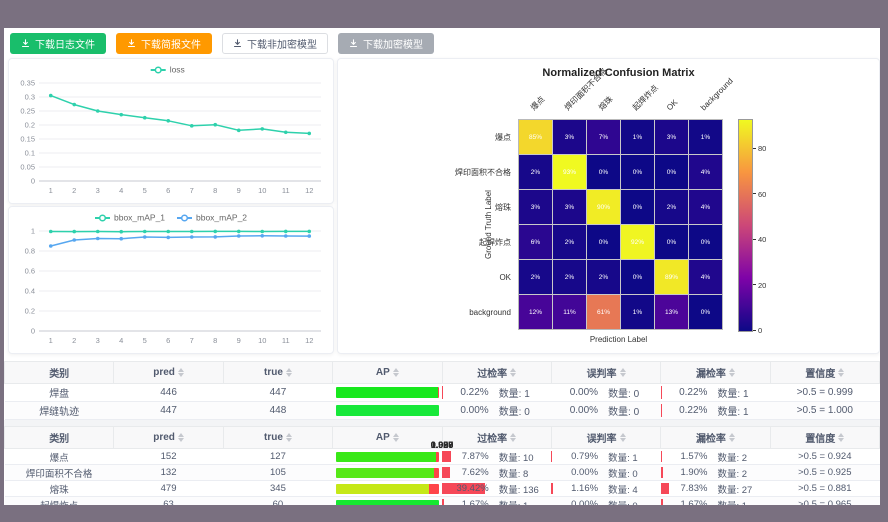 Image resolution: width=888 pixels, height=522 pixels. What do you see at coordinates (475, 502) in the screenshot?
I see `pct-value: 1.67%` at bounding box center [475, 502].